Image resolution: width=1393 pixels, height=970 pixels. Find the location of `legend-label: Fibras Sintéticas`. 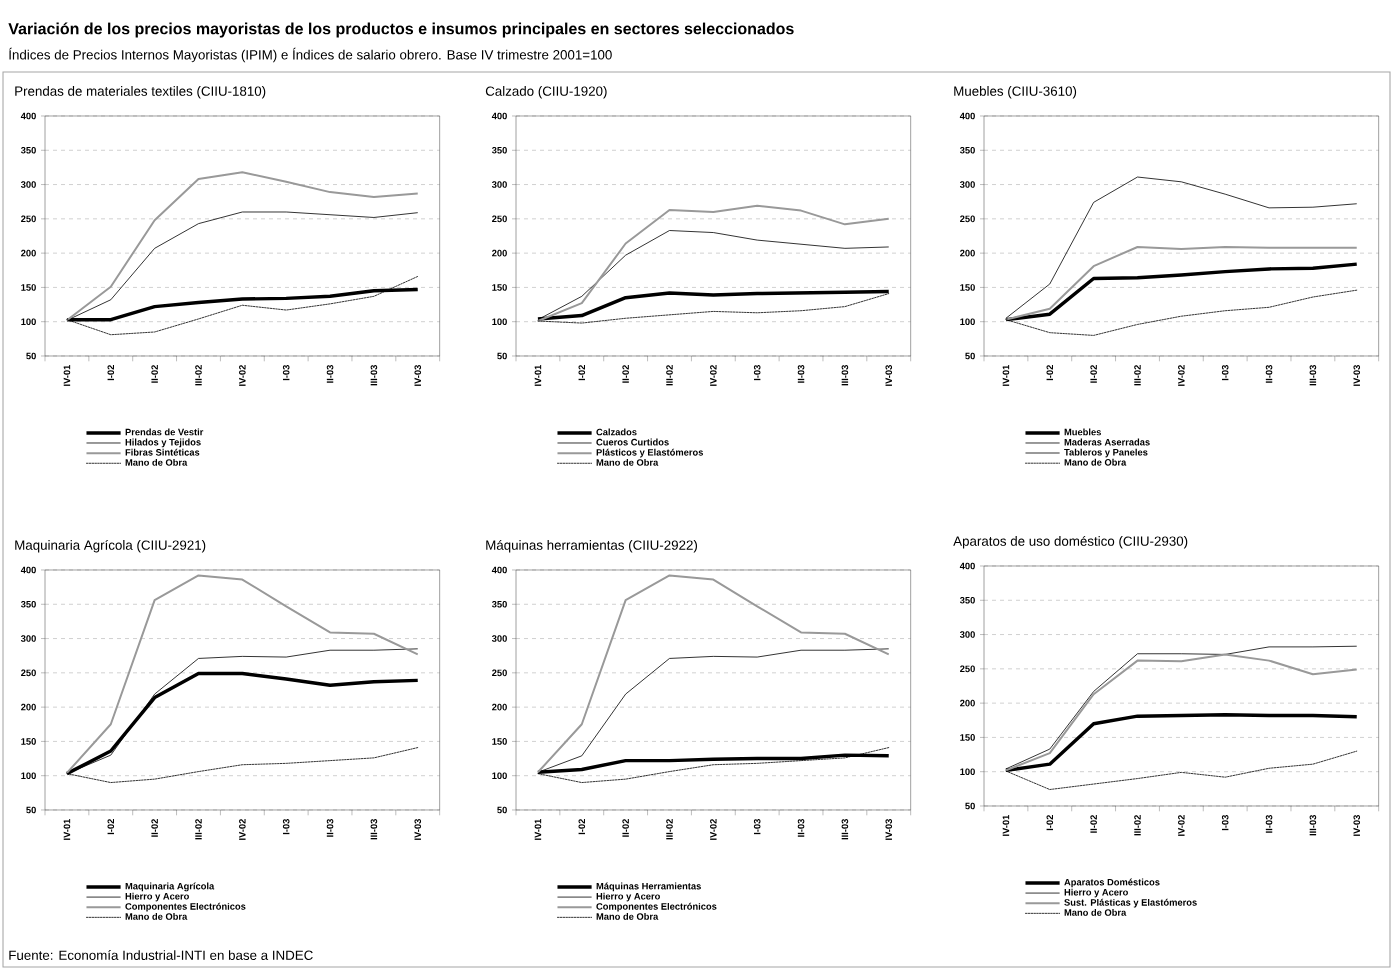

legend-label: Fibras Sintéticas is located at coordinates (162, 452).